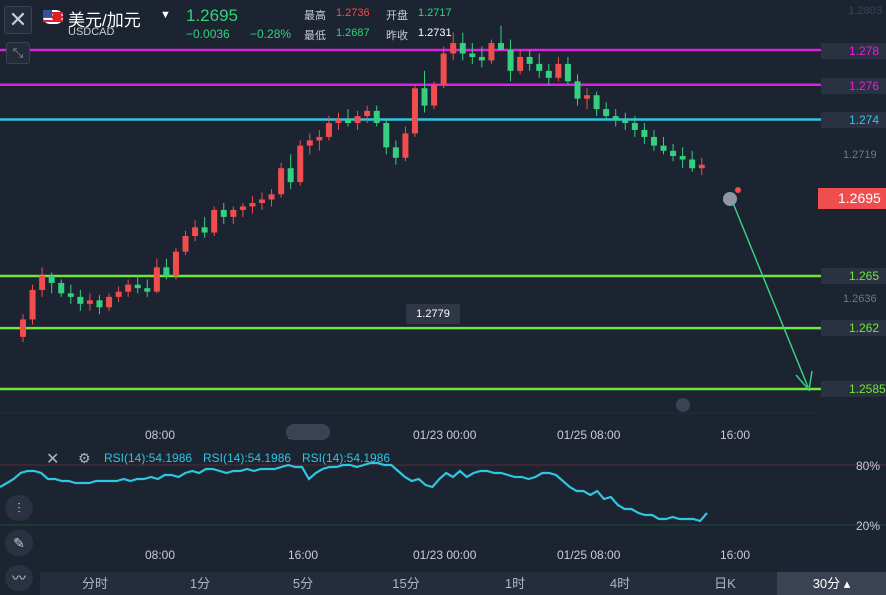 Image resolution: width=886 pixels, height=595 pixels. What do you see at coordinates (200, 583) in the screenshot?
I see `tab-1m: 1分` at bounding box center [200, 583].